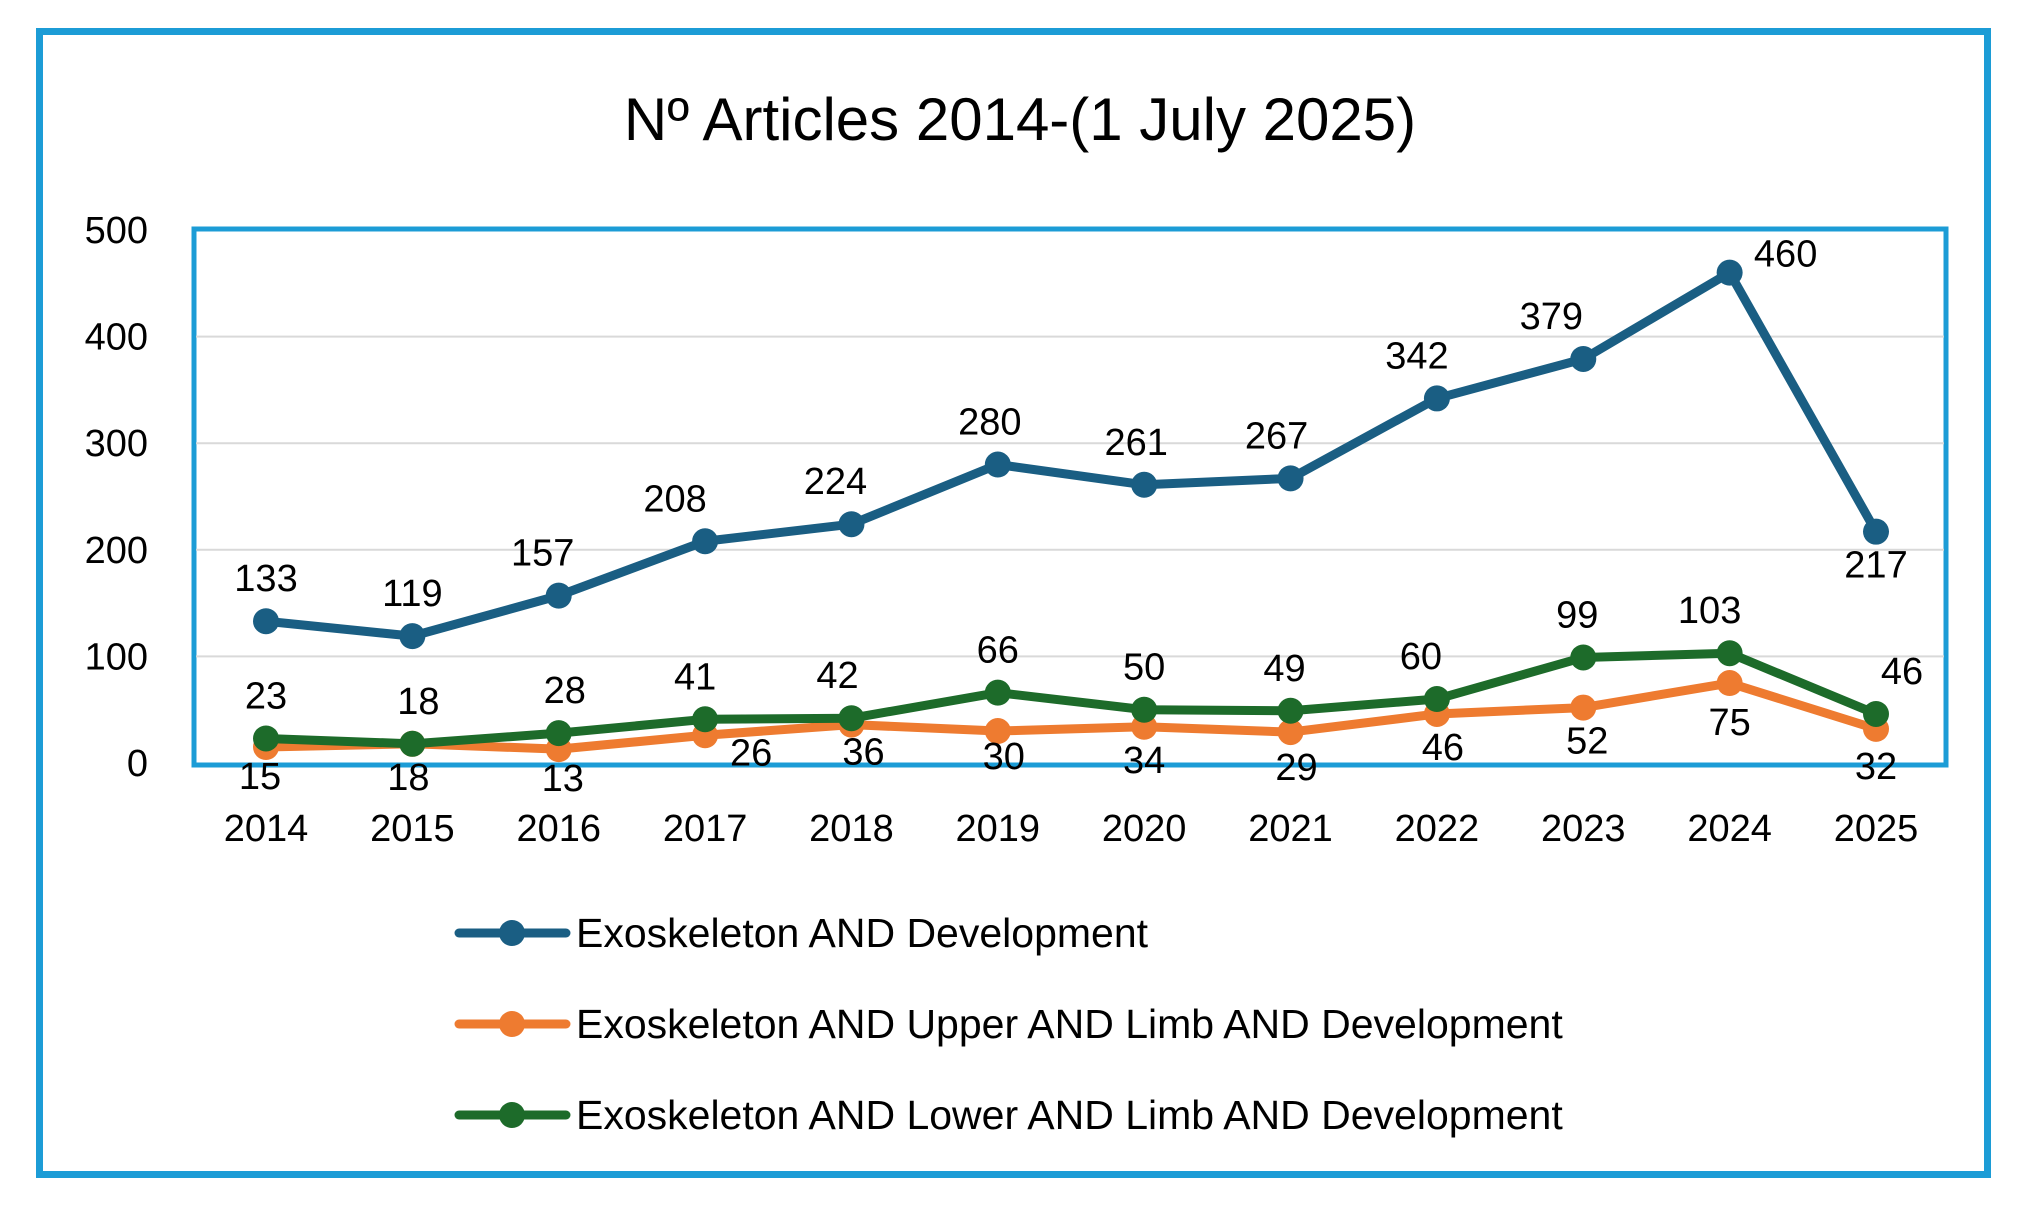 The image size is (2034, 1222). What do you see at coordinates (408, 778) in the screenshot?
I see `data-label: 18` at bounding box center [408, 778].